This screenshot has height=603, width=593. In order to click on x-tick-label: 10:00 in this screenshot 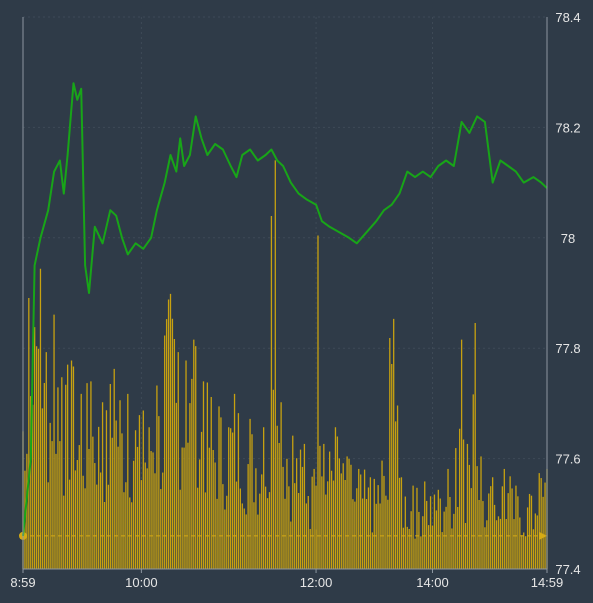, I will do `click(141, 582)`.